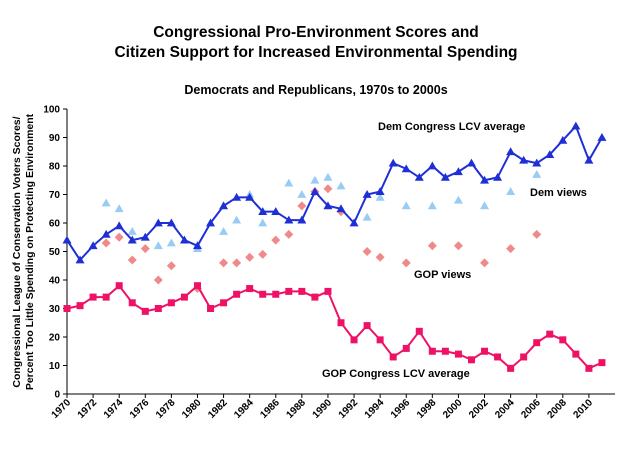  Describe the element at coordinates (321, 211) in the screenshot. I see `series-dem-views` at that location.